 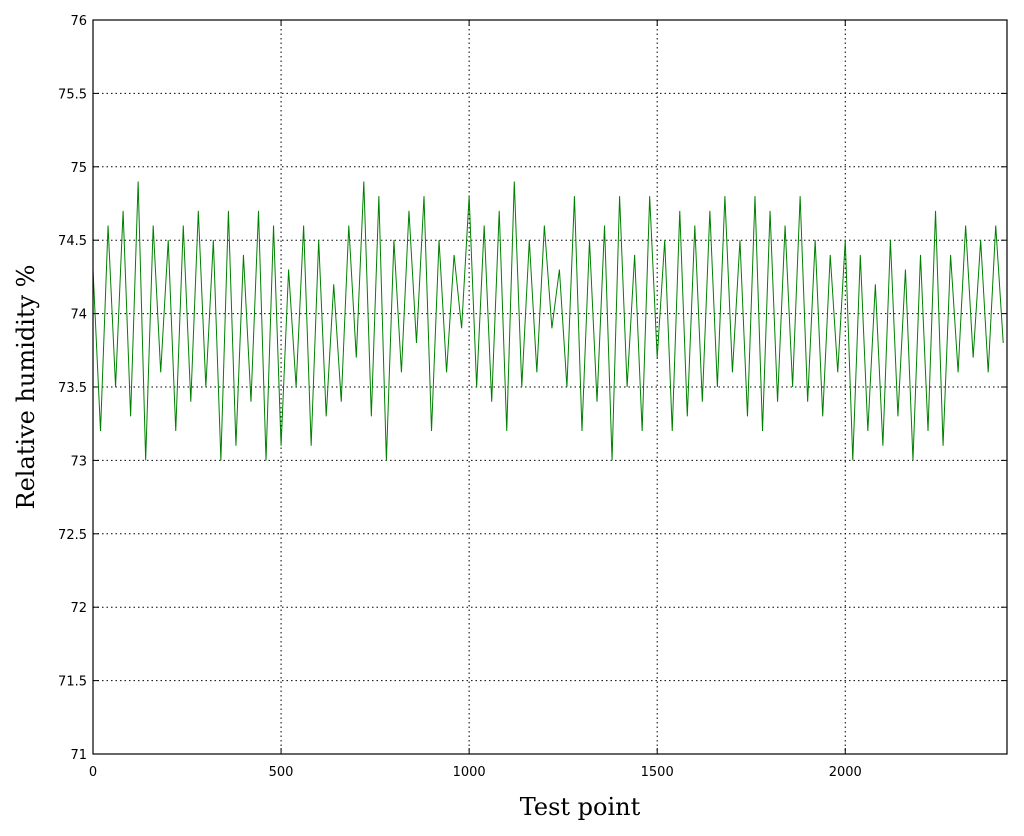 I want to click on x-tick-label: 1000, so click(x=469, y=772).